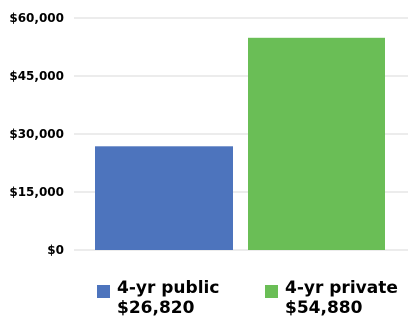  Describe the element at coordinates (156, 308) in the screenshot. I see `legend-value-public: $26,820` at that location.